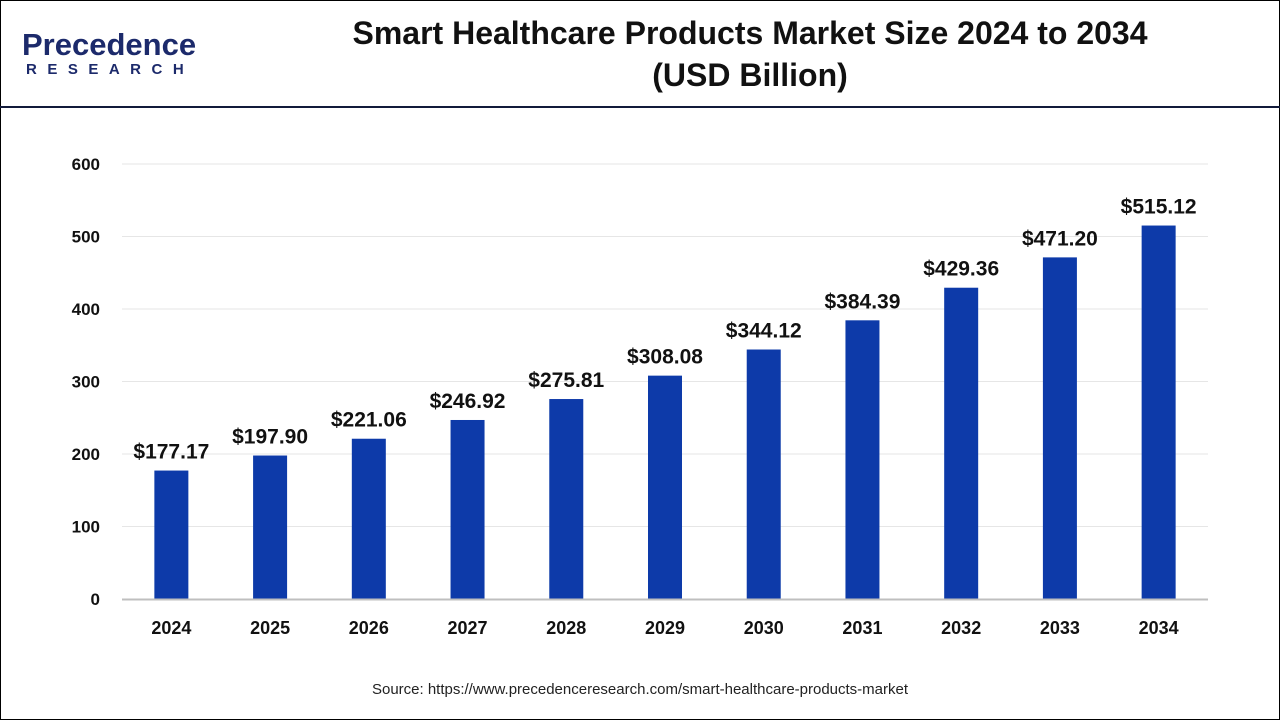  What do you see at coordinates (270, 437) in the screenshot?
I see `data-label-2025: $197.90` at bounding box center [270, 437].